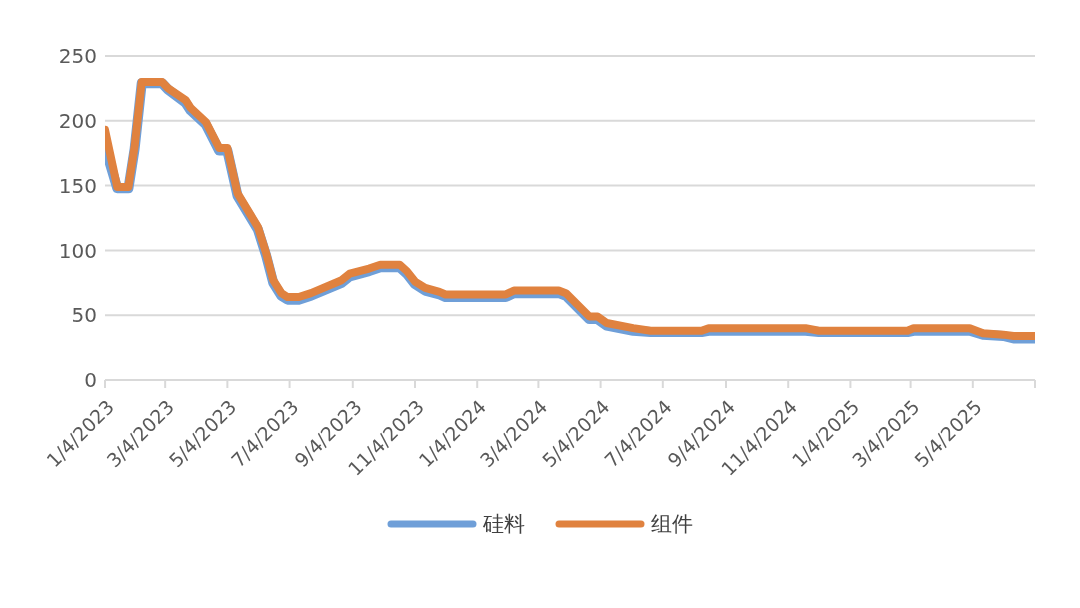 This screenshot has width=1080, height=608. What do you see at coordinates (77, 250) in the screenshot?
I see `y-tick-label: 100` at bounding box center [77, 250].